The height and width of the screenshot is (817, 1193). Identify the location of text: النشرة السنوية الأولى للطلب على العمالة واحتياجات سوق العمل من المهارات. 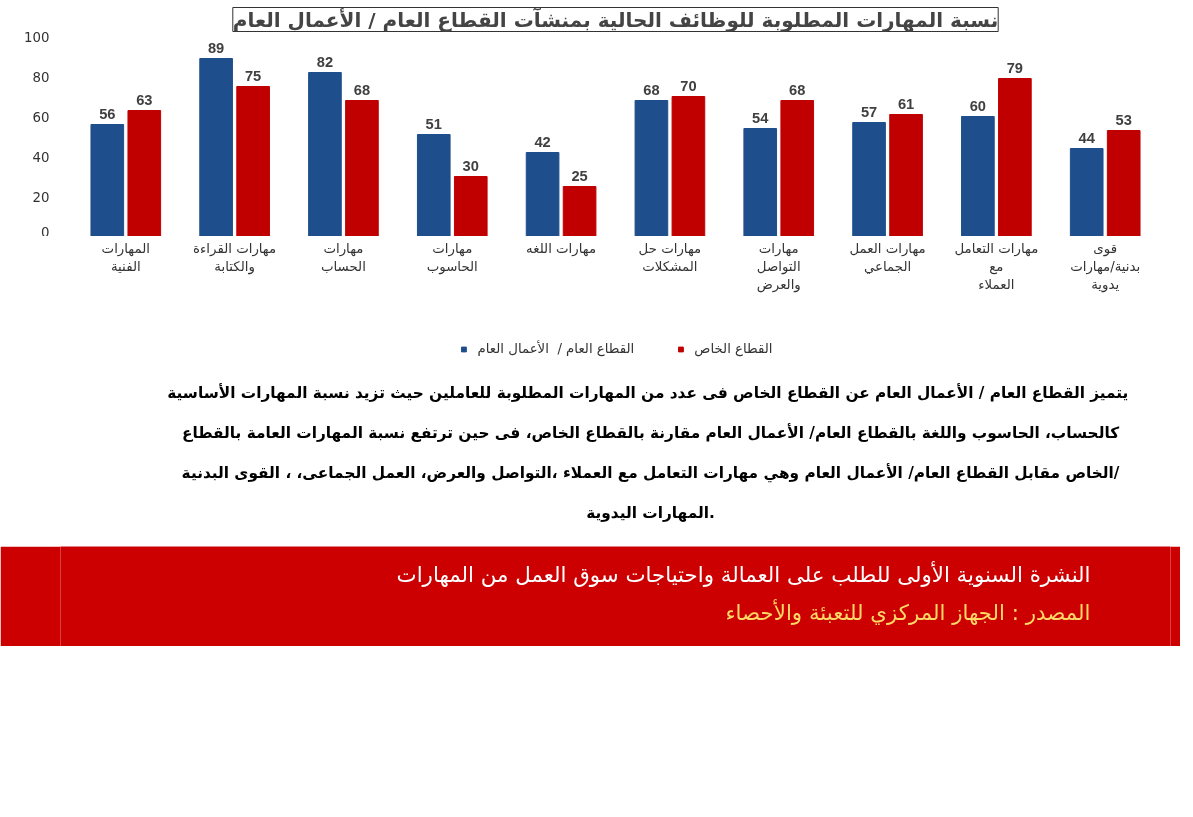
(743, 573).